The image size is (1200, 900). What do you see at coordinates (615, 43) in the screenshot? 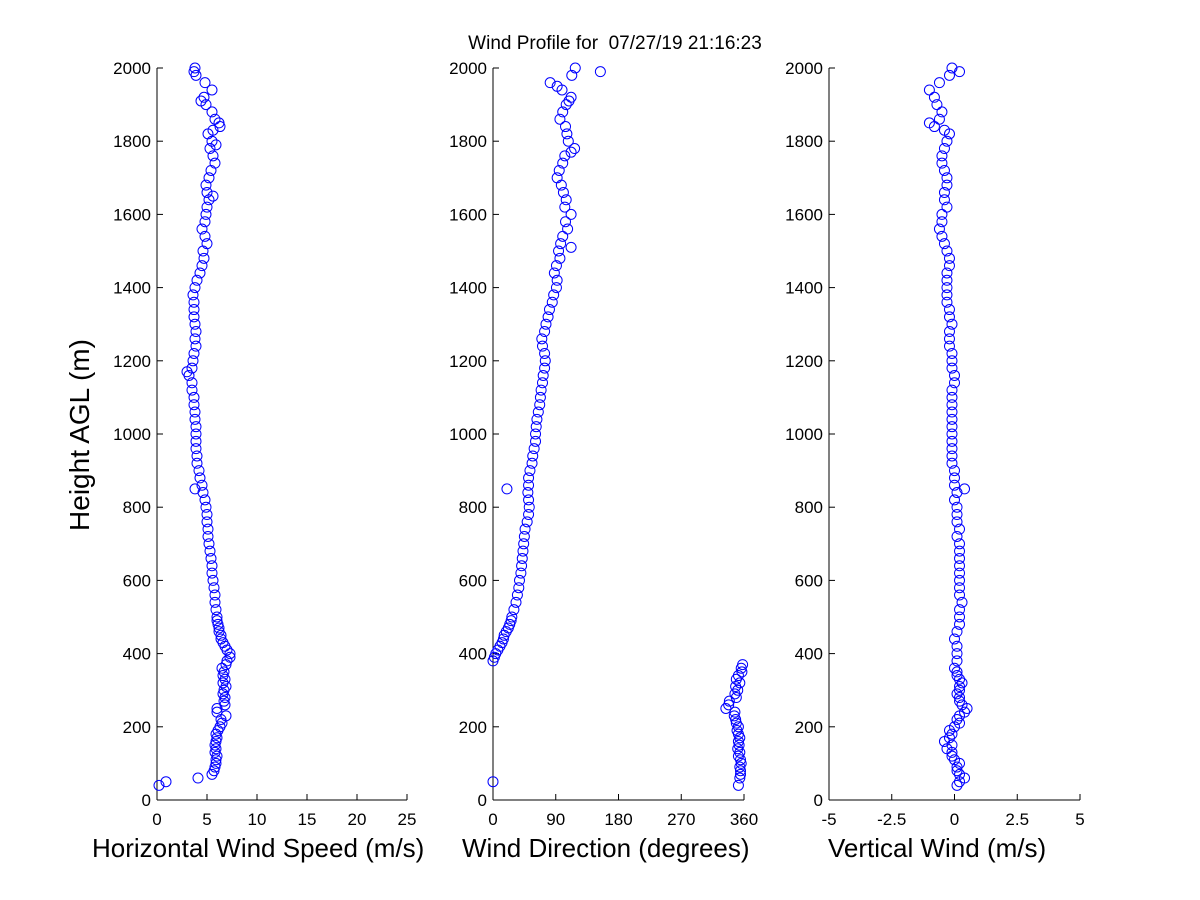
I see `figure-title: Wind Profile for 07/27/19 21:16:23` at bounding box center [615, 43].